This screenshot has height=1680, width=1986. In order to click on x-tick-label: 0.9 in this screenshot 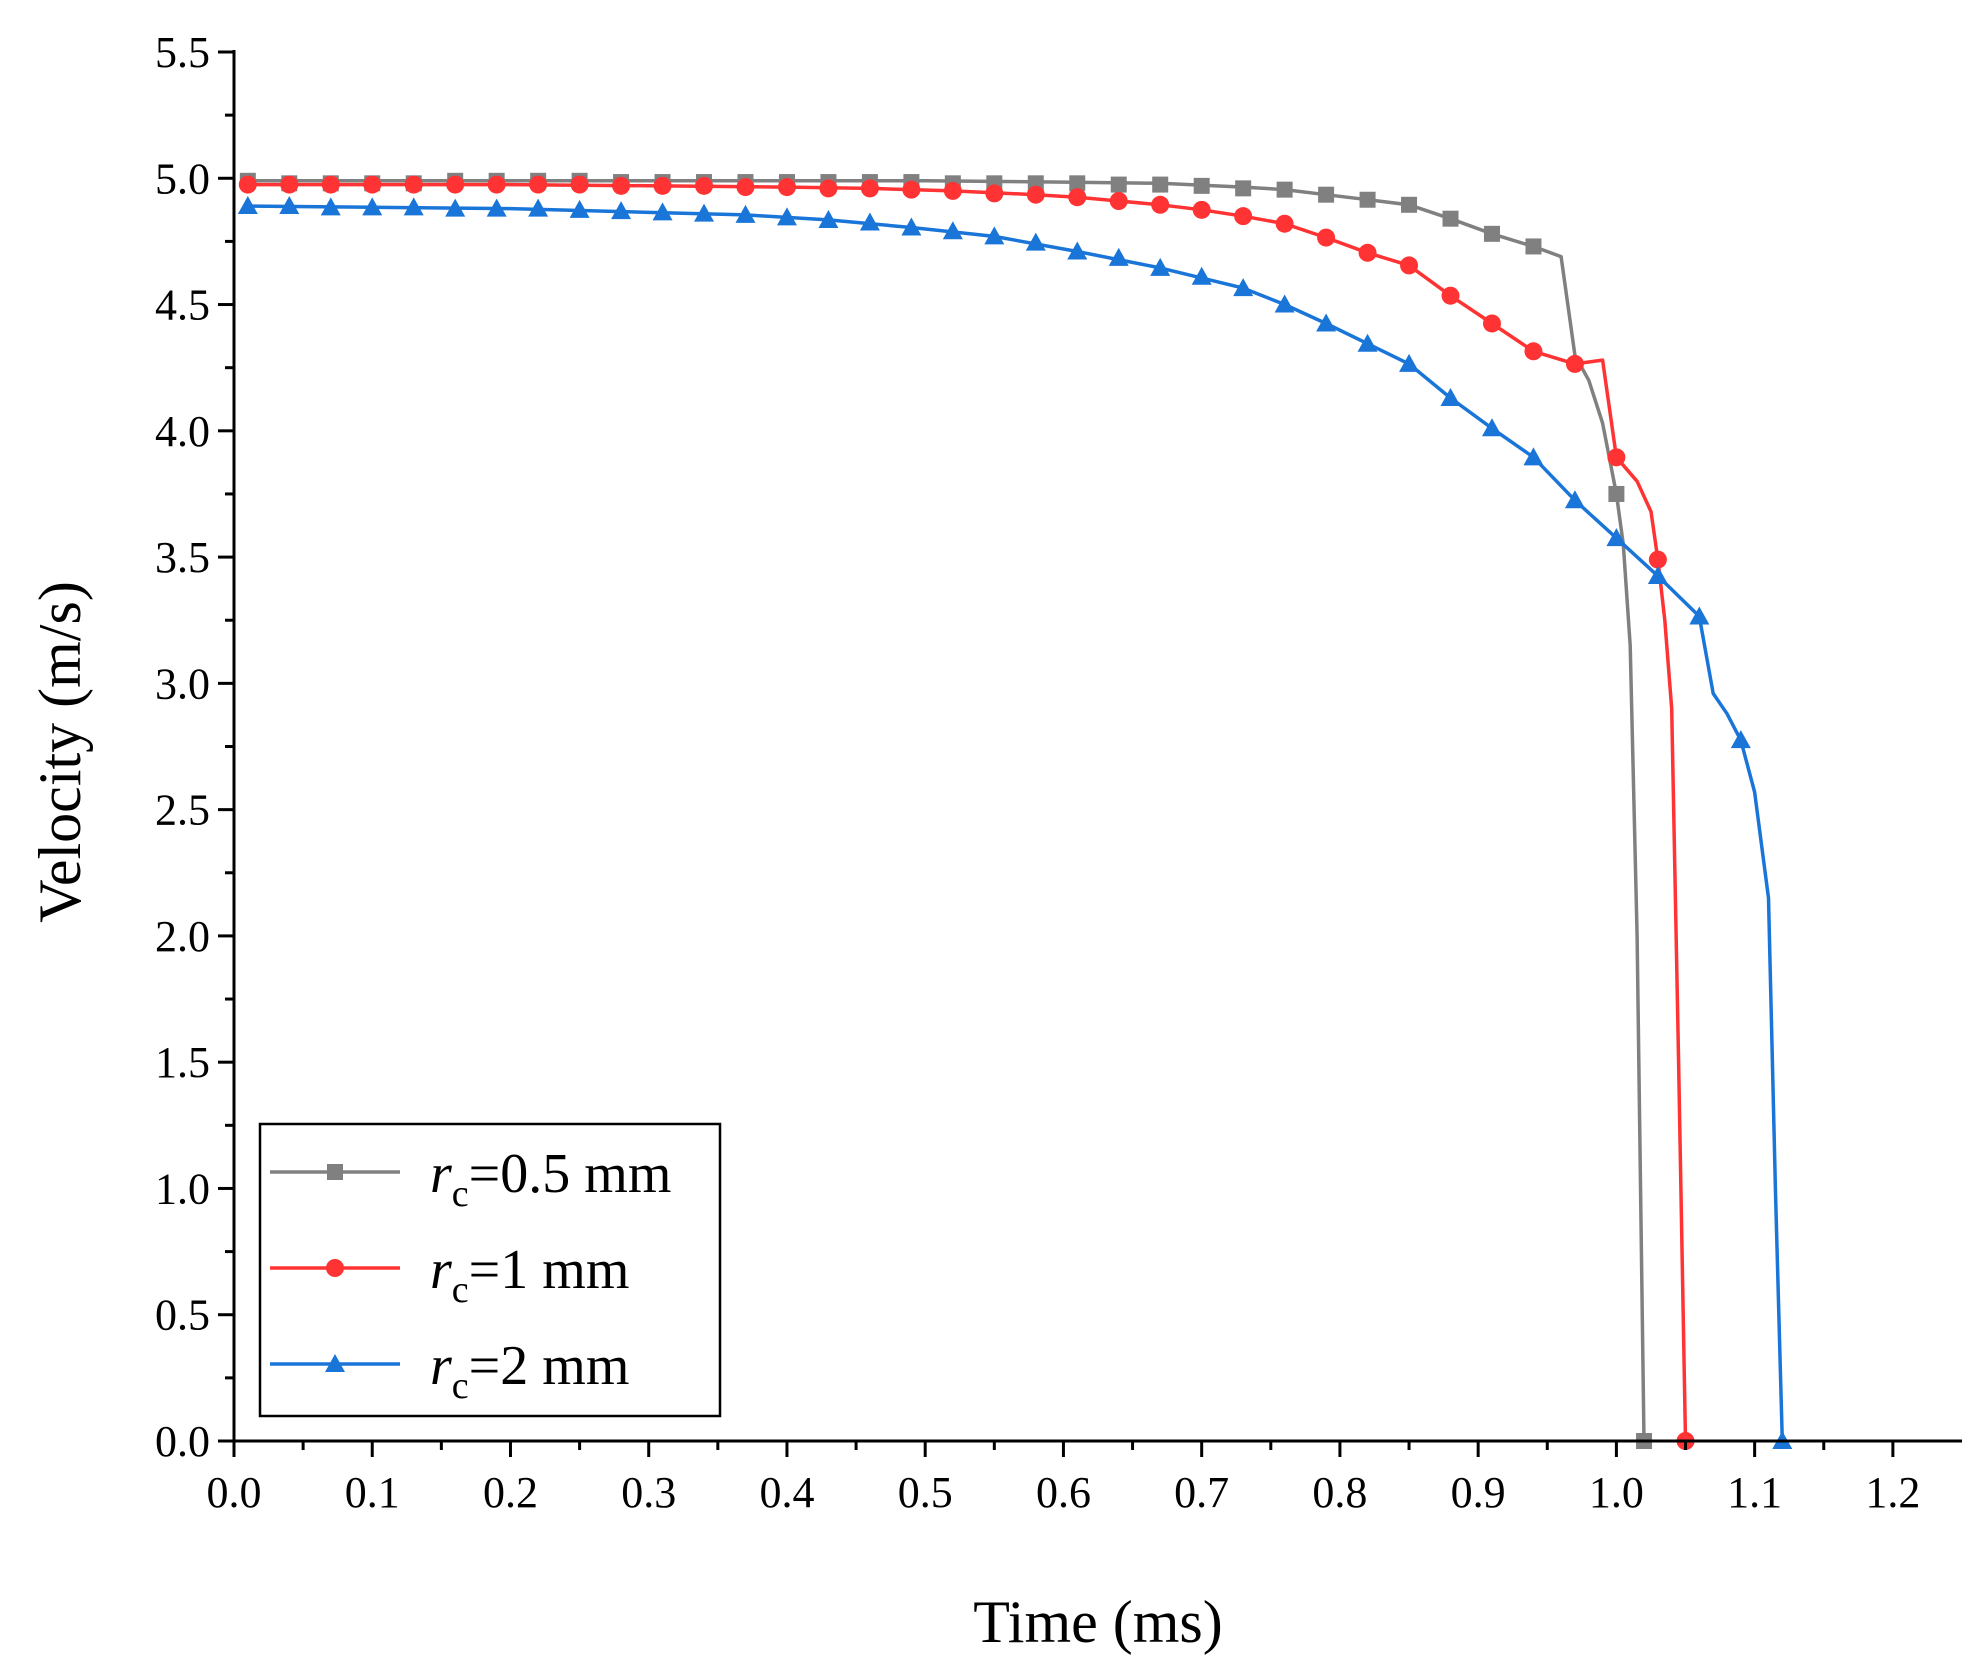, I will do `click(1478, 1492)`.